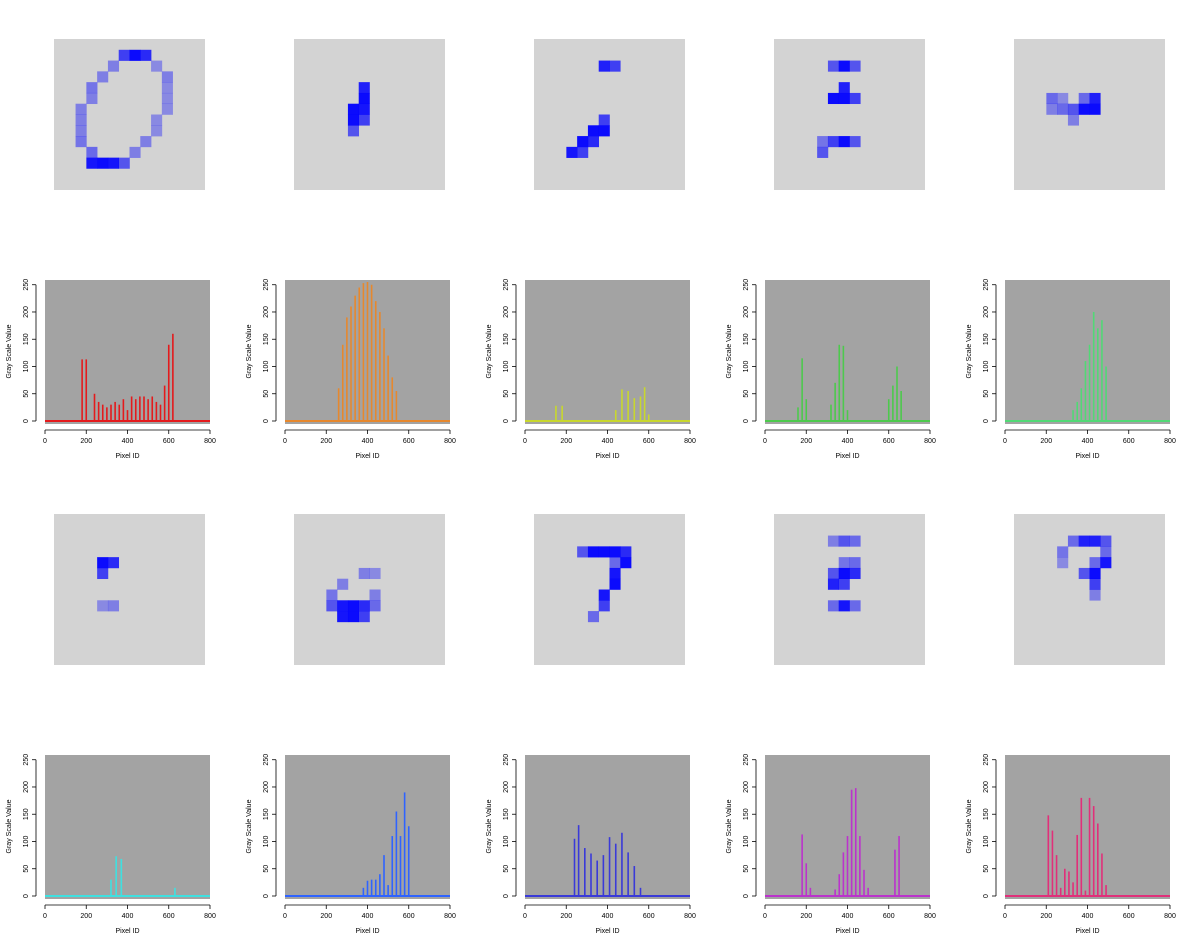 The image size is (1200, 950). I want to click on image-background, so click(129, 589).